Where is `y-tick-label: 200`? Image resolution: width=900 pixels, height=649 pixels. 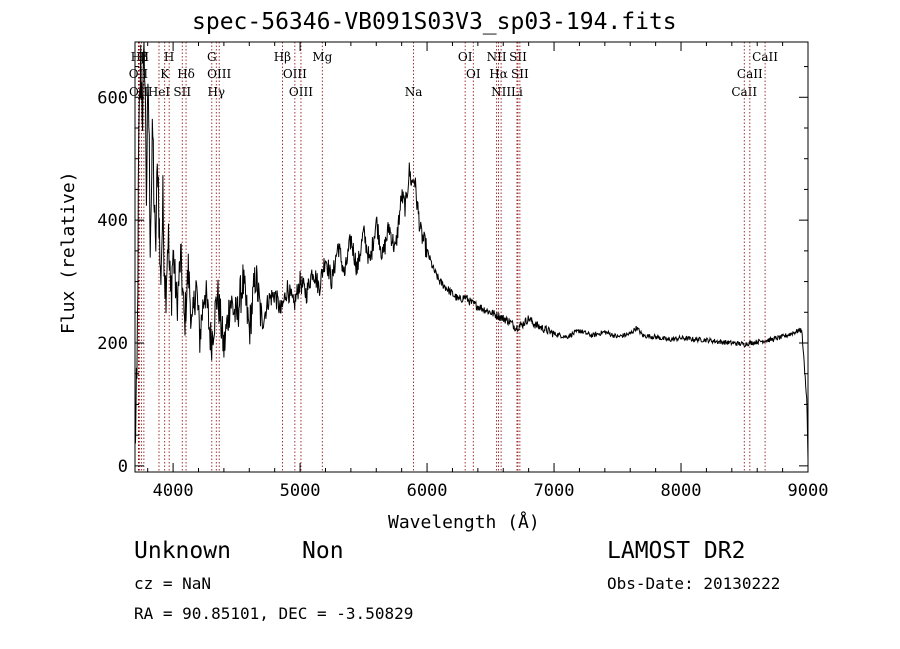
y-tick-label: 200 is located at coordinates (112, 344).